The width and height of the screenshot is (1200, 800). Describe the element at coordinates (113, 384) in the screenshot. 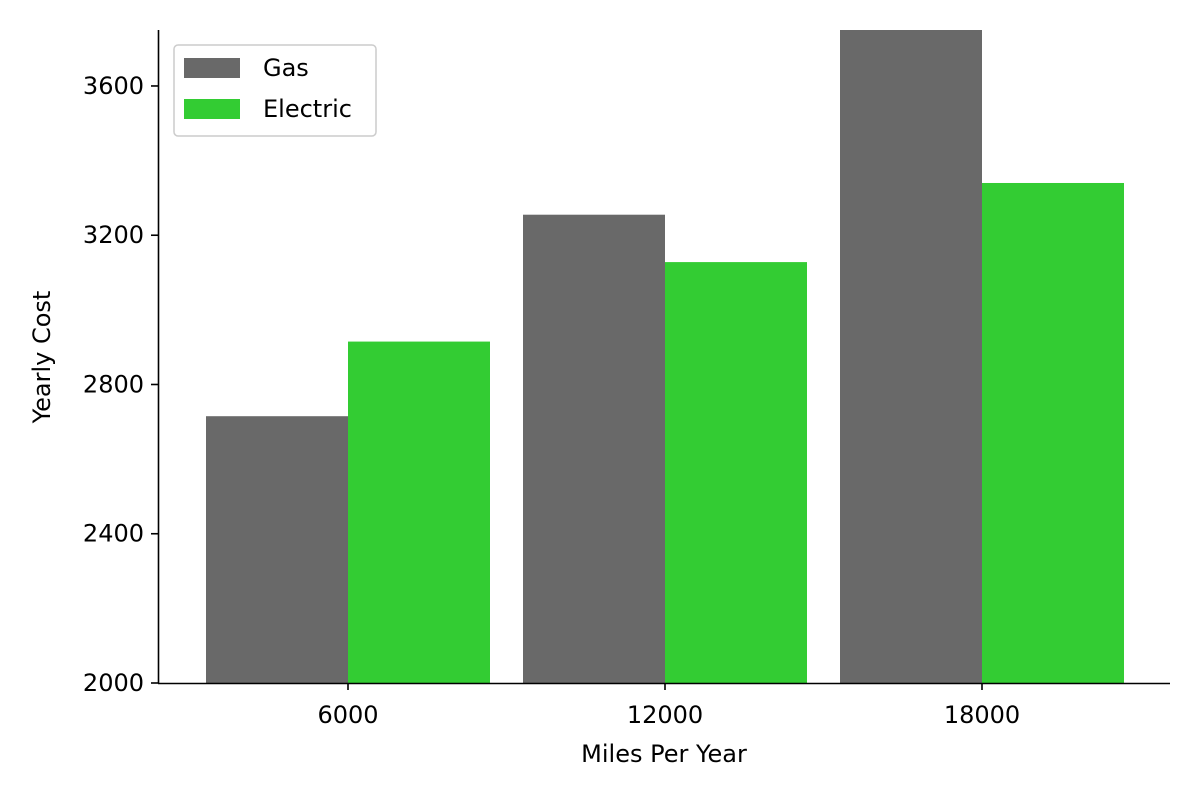

I see `y-tick-label: 2800` at that location.